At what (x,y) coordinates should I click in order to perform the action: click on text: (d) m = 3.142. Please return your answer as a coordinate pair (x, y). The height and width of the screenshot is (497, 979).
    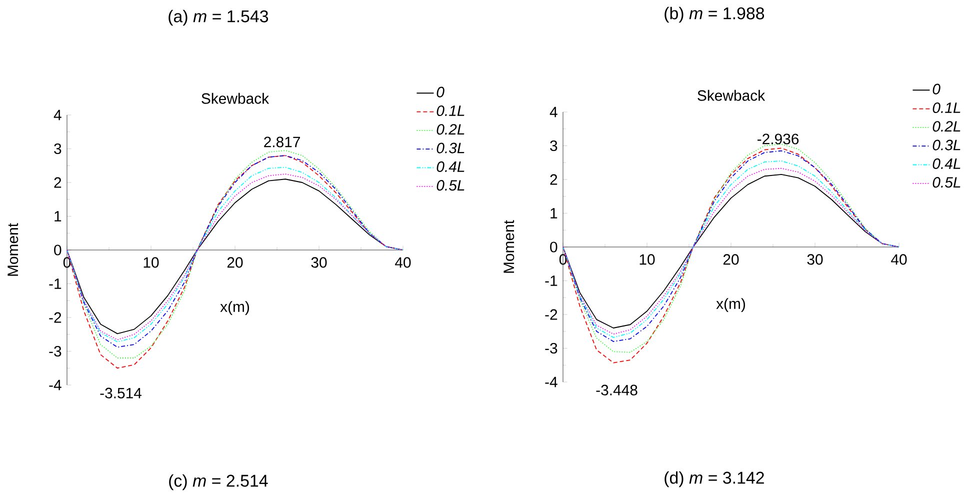
    Looking at the image, I should click on (714, 479).